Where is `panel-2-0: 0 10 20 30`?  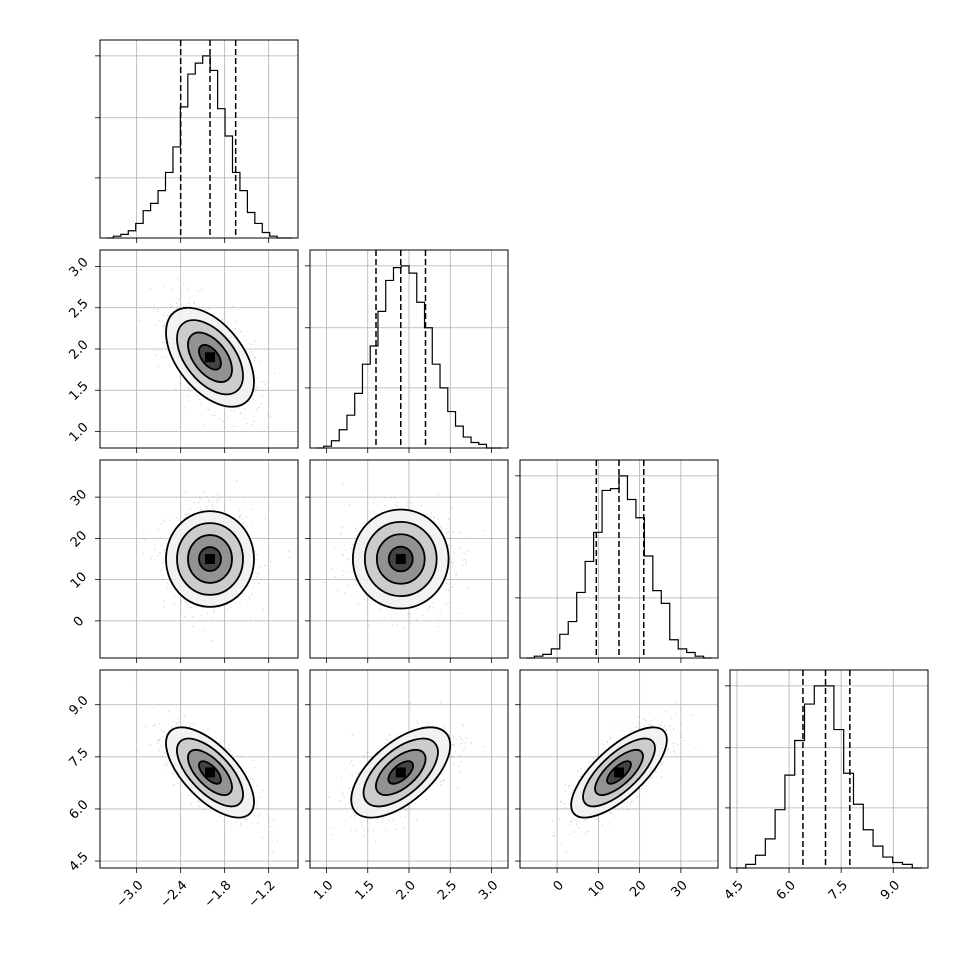
panel-2-0: 0 10 20 30 is located at coordinates (183, 561).